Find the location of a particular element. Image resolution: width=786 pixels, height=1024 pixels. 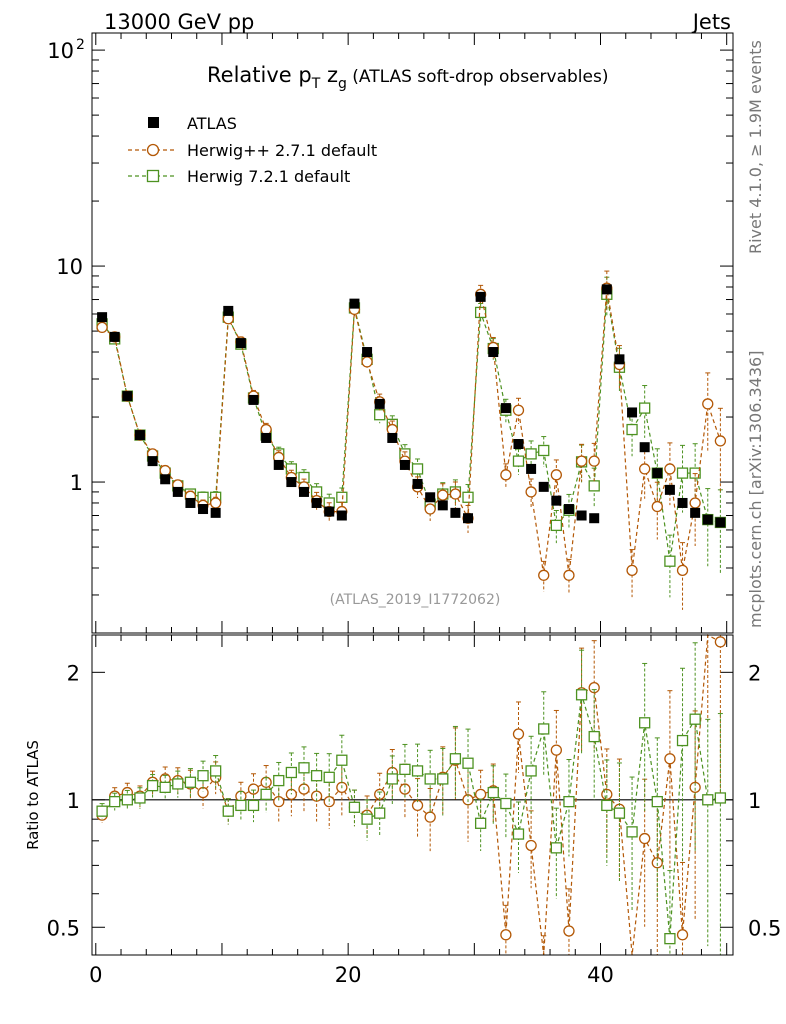

y-tick-label-ratio: 2 is located at coordinates (73, 673).